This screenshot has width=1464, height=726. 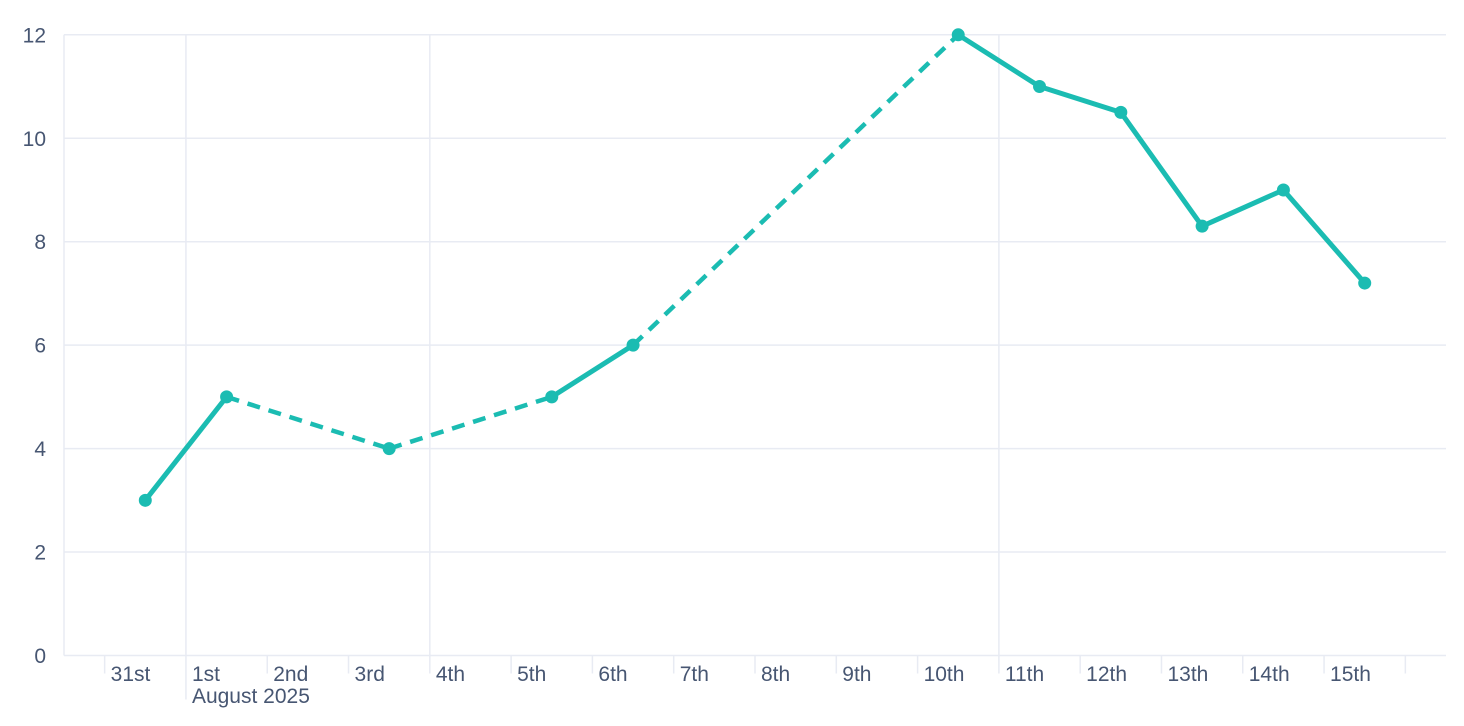 What do you see at coordinates (1024, 674) in the screenshot?
I see `x-tick-label: 11th` at bounding box center [1024, 674].